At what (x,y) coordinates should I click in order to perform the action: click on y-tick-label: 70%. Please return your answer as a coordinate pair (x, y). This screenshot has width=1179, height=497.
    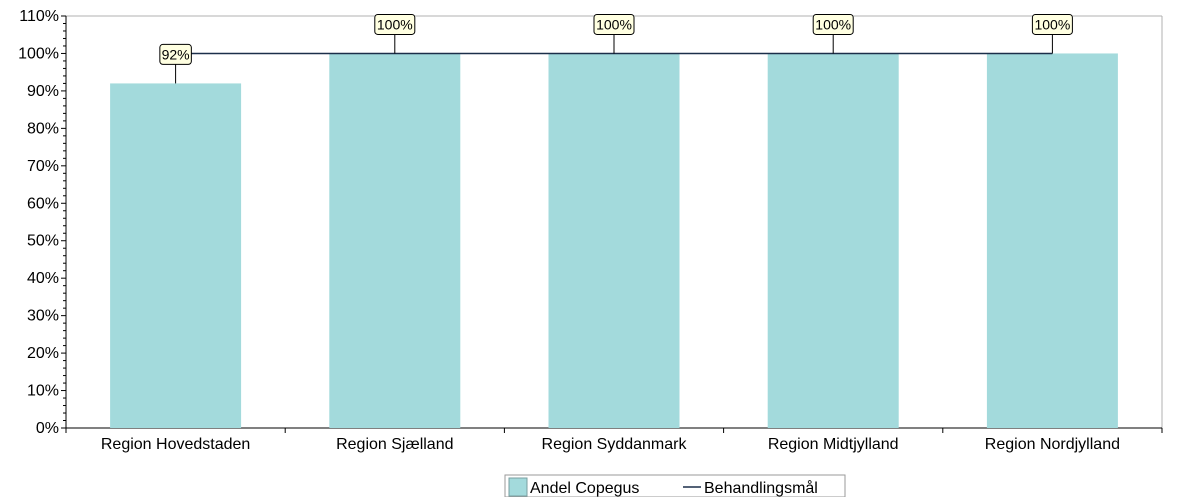
    Looking at the image, I should click on (43, 166).